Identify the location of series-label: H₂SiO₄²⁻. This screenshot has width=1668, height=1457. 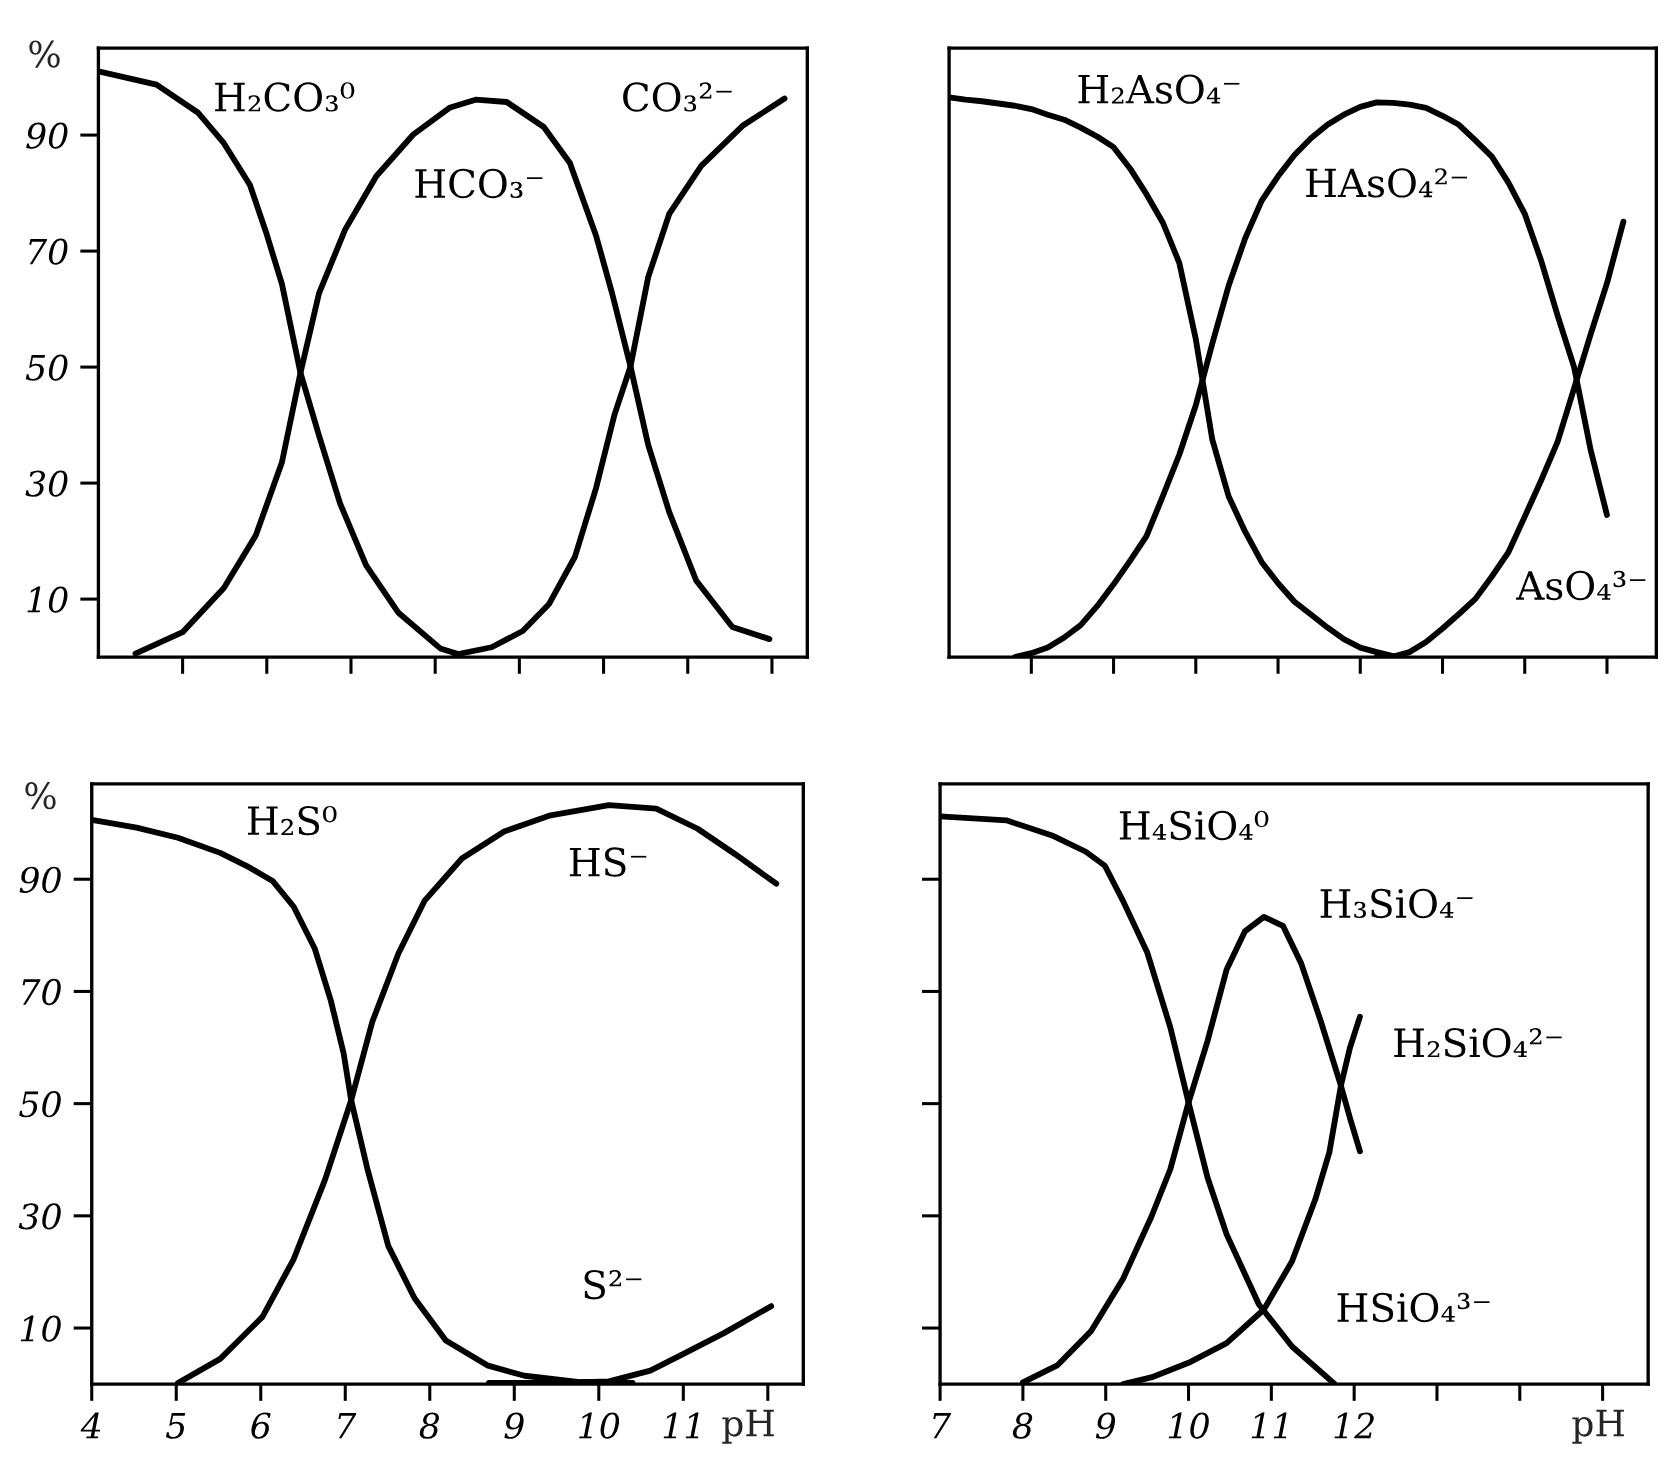
(1478, 1043).